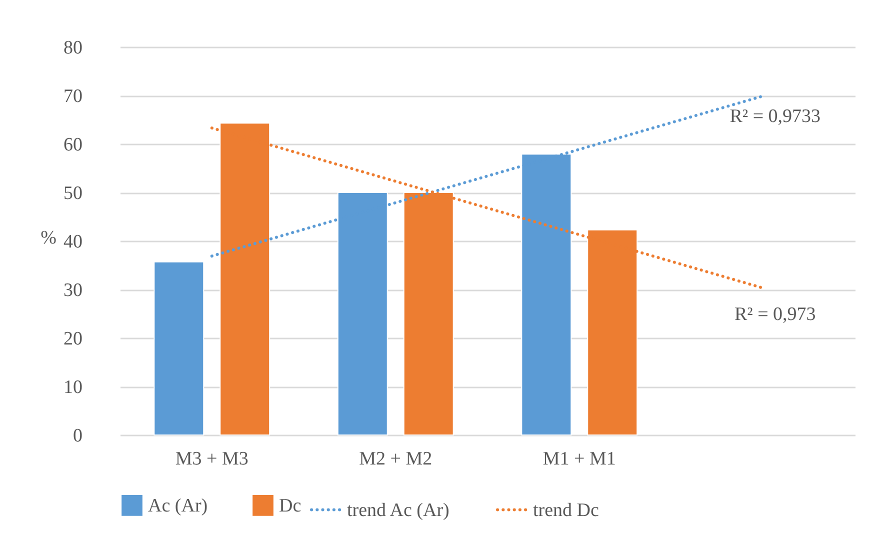 The image size is (883, 540). What do you see at coordinates (179, 348) in the screenshot?
I see `bar` at bounding box center [179, 348].